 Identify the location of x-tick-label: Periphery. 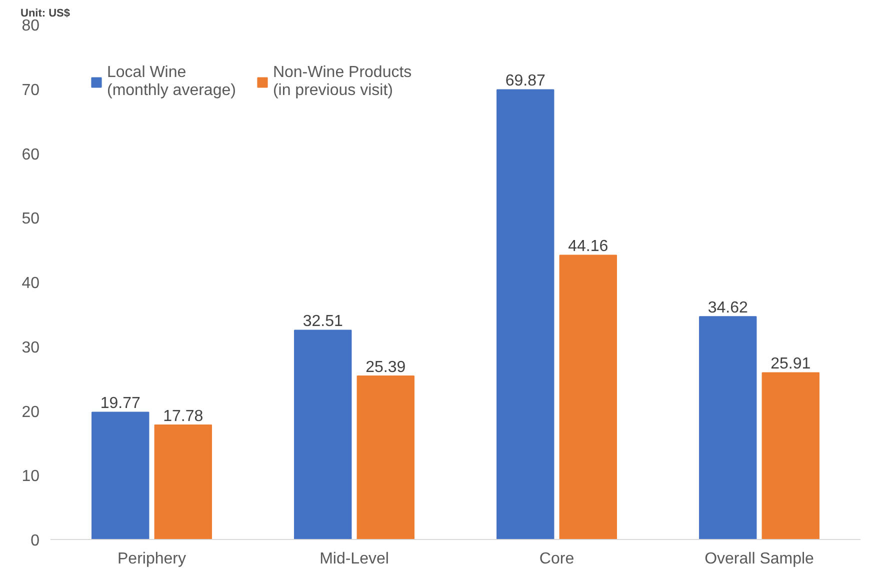
(152, 559).